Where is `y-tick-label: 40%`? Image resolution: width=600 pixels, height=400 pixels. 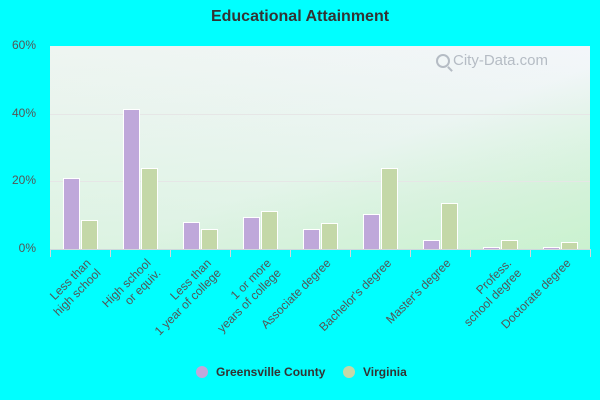 y-tick-label: 40% is located at coordinates (23, 112).